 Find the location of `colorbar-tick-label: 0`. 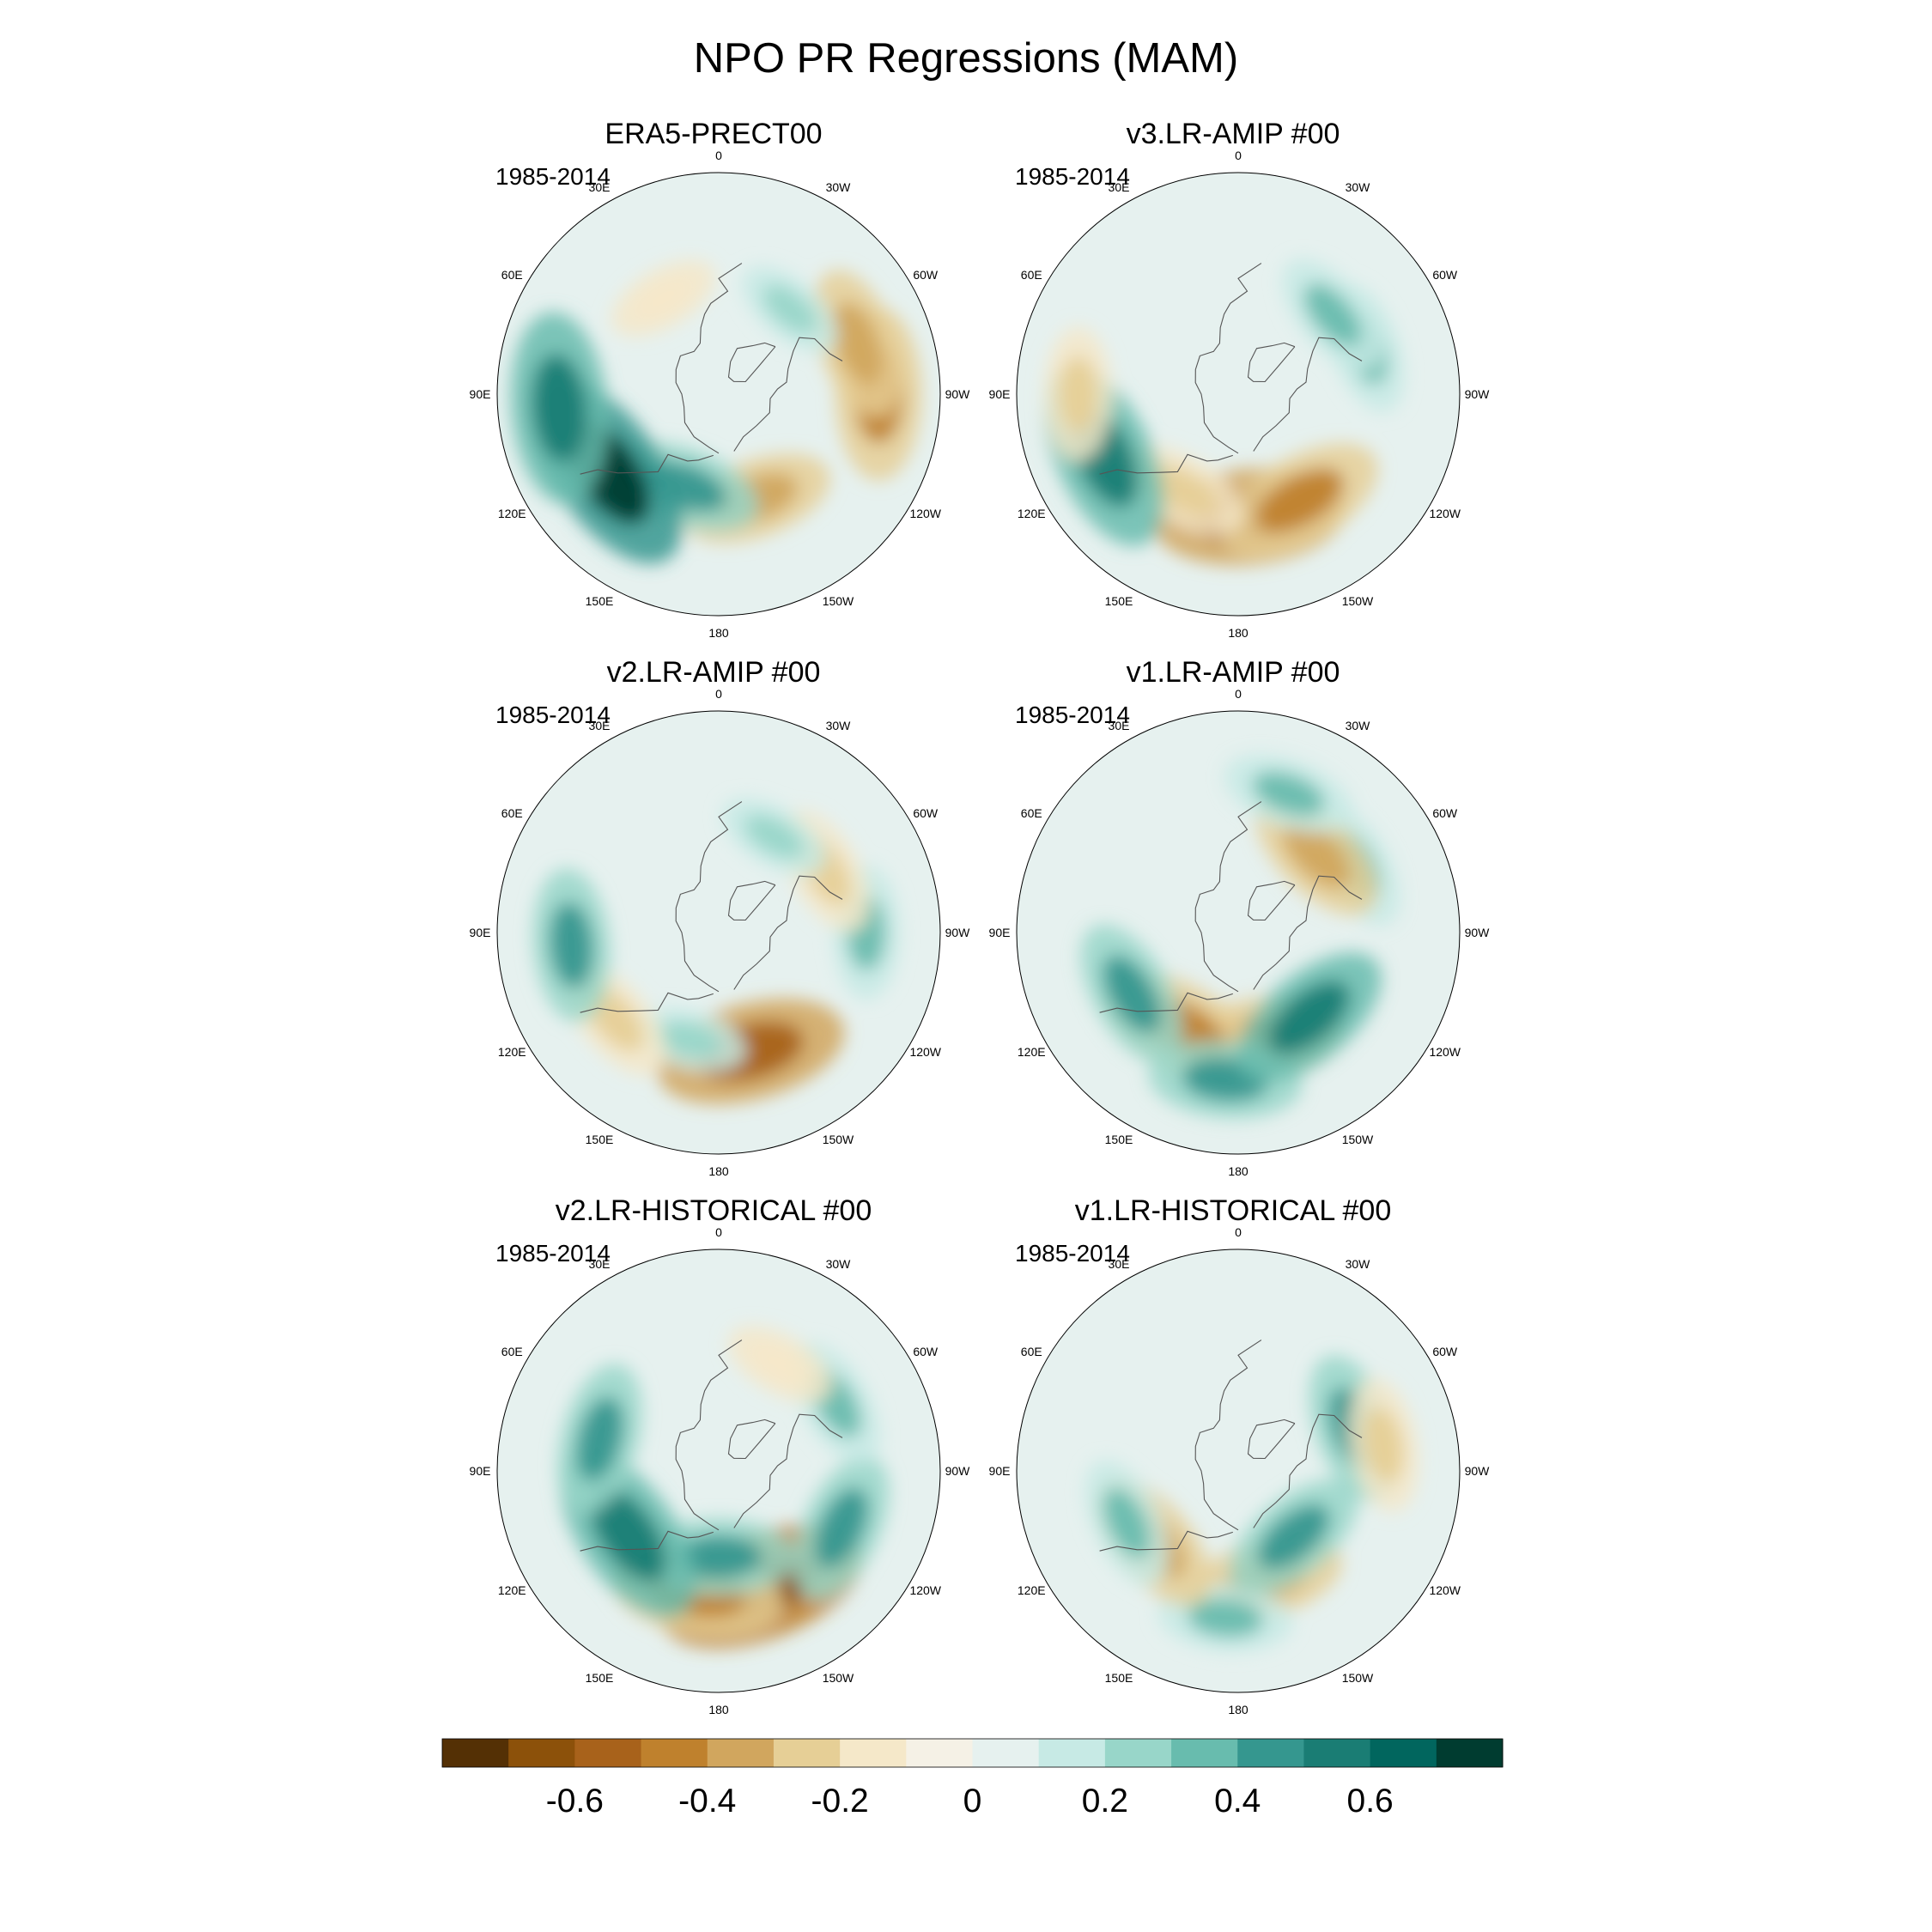

colorbar-tick-label: 0 is located at coordinates (973, 1801).